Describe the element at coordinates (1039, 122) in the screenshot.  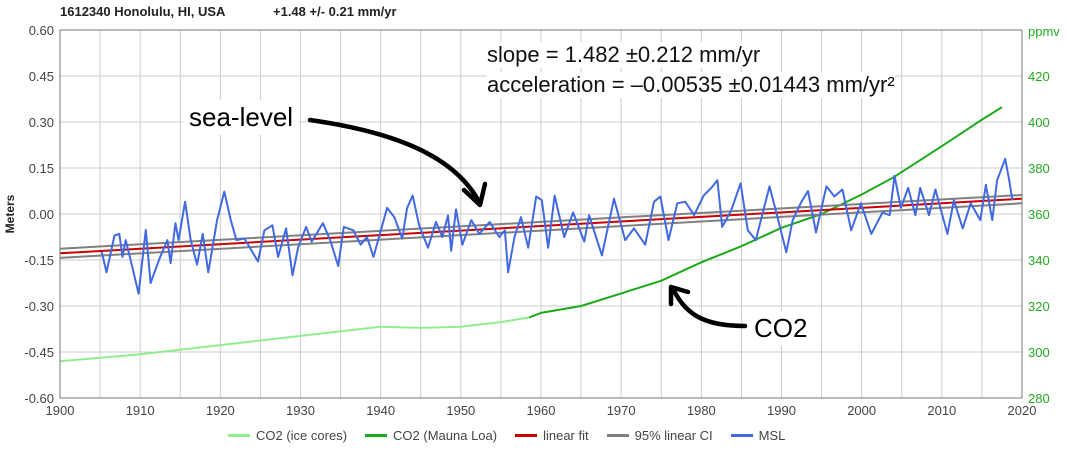
I see `y2-tick-label: 400` at that location.